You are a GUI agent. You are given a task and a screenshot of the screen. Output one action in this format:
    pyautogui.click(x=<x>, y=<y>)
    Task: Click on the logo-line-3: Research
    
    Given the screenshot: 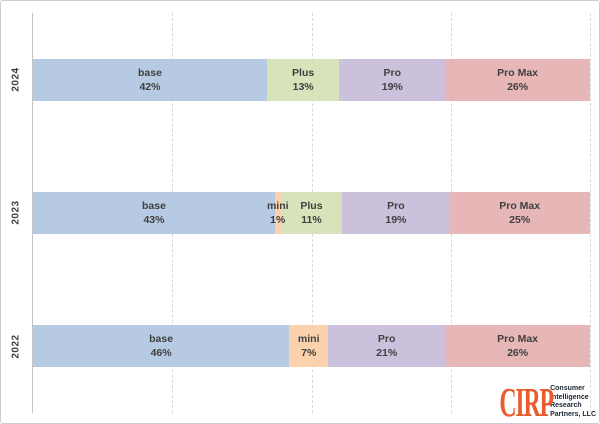 What is the action you would take?
    pyautogui.click(x=566, y=405)
    